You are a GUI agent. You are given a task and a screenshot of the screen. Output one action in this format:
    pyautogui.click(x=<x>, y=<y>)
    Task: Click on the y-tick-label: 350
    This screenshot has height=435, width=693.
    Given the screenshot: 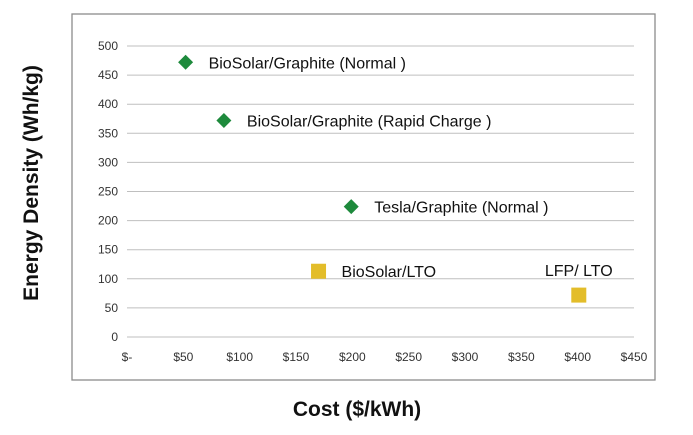 What is the action you would take?
    pyautogui.click(x=108, y=133)
    